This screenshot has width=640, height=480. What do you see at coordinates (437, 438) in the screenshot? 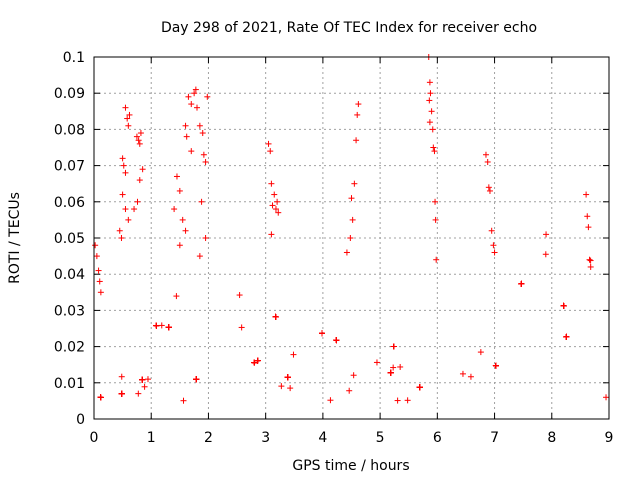
I see `x-tick-label: 6` at bounding box center [437, 438].